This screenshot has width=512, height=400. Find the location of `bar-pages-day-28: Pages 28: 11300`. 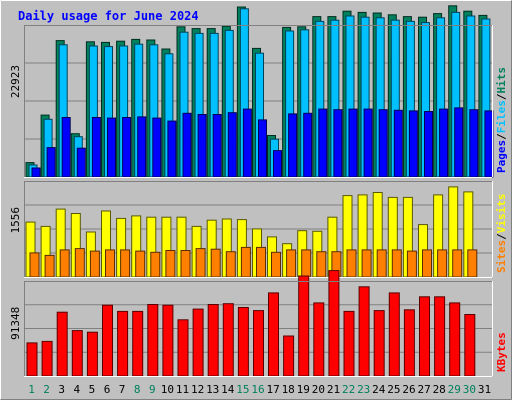

bar-pages-day-28: Pages 28: 11300 is located at coordinates (444, 143).